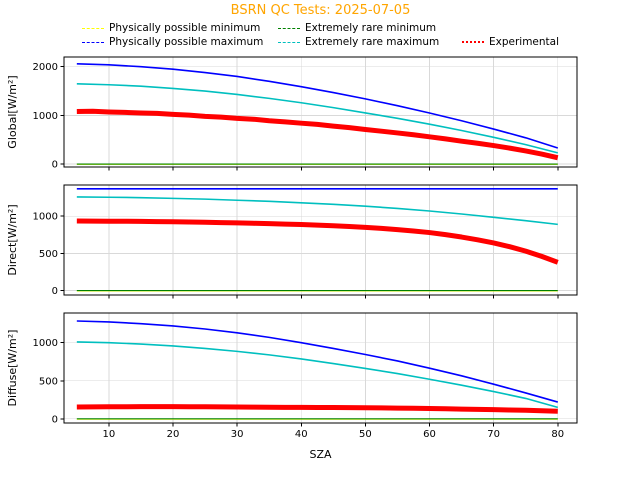 The width and height of the screenshot is (640, 480). Describe the element at coordinates (186, 42) in the screenshot. I see `legend-label: Physically possible maximum` at that location.